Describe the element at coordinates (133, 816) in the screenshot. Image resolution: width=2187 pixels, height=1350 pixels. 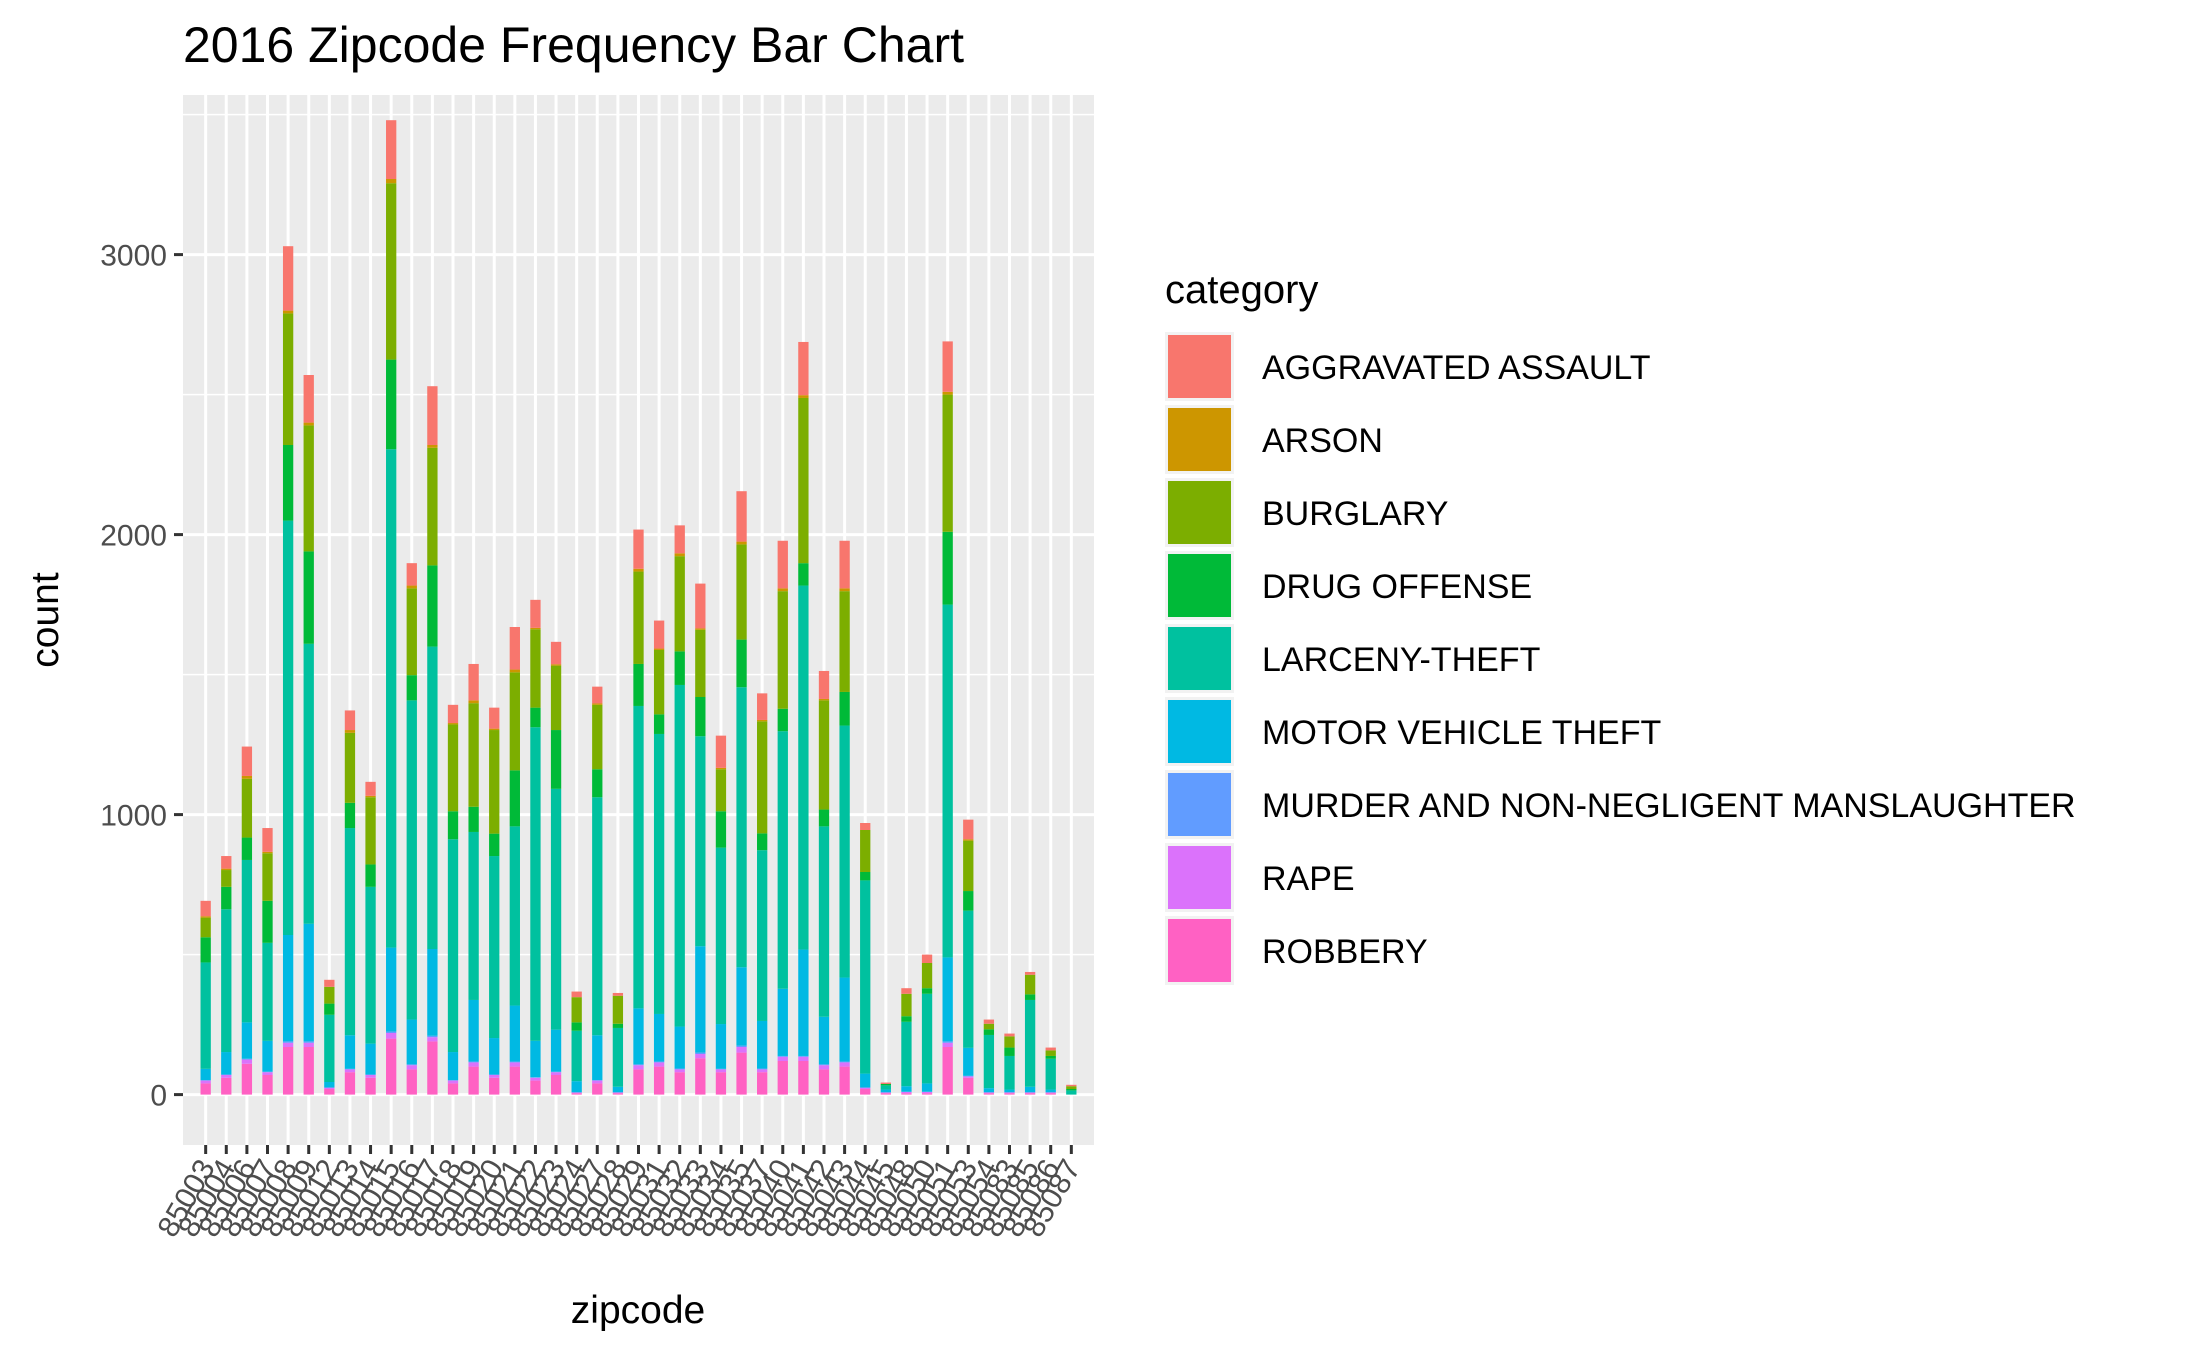
I see `y-tick-label: 1000` at that location.